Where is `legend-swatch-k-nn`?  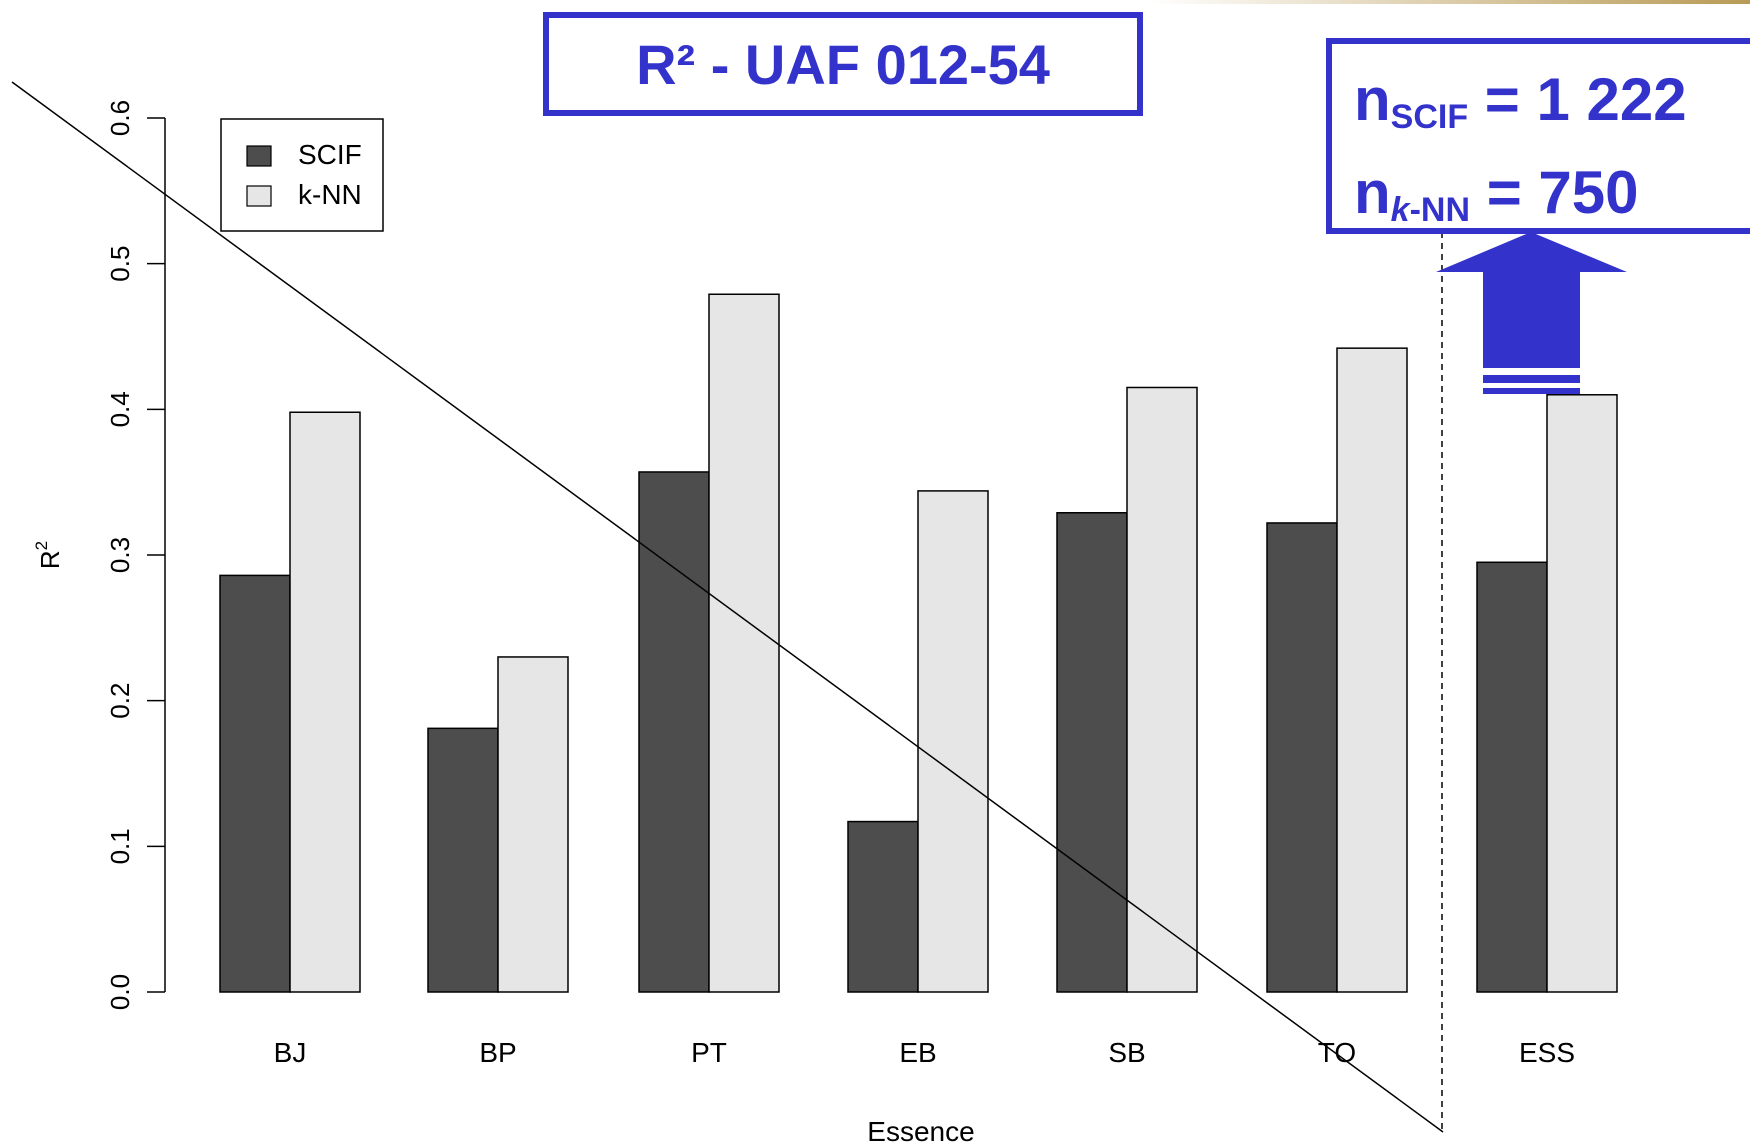
legend-swatch-k-nn is located at coordinates (259, 196).